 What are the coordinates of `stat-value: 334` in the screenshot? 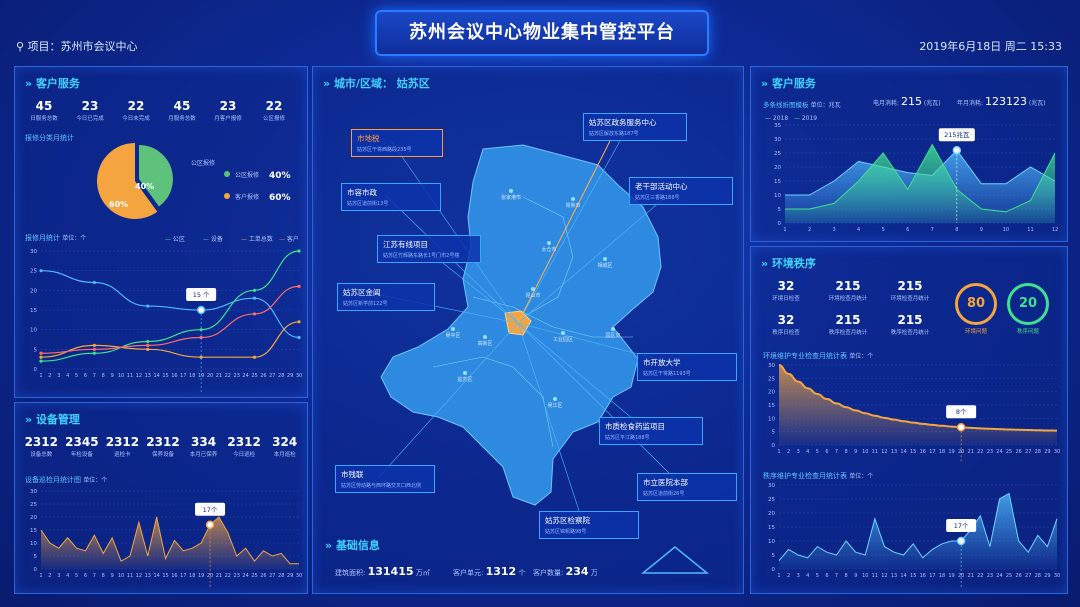 It's located at (204, 442).